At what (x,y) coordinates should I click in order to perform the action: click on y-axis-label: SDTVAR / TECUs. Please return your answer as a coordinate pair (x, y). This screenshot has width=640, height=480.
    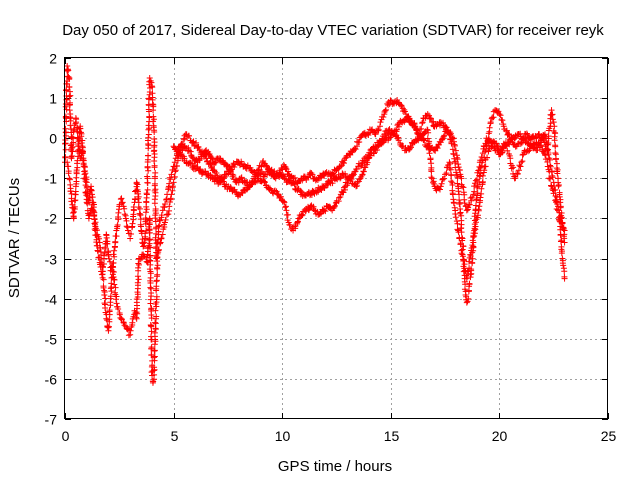
    Looking at the image, I should click on (14, 238).